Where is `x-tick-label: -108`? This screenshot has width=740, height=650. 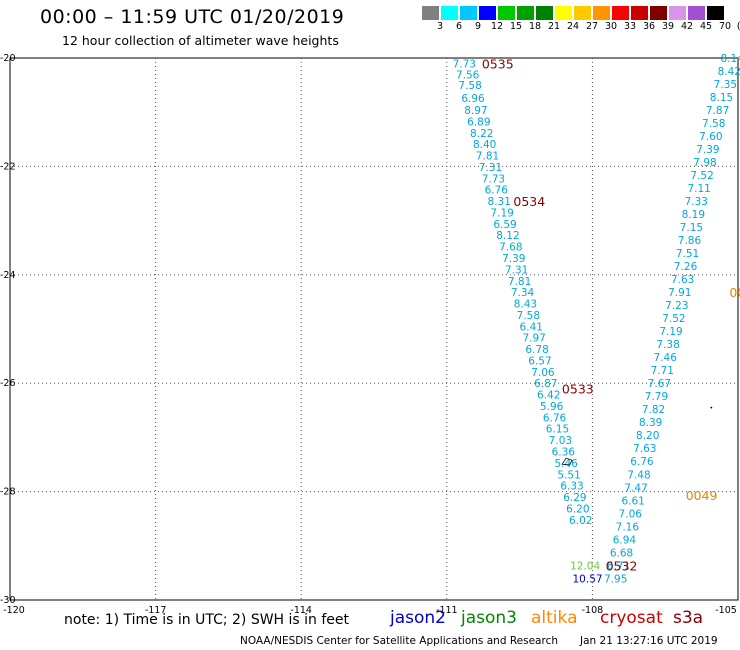 x-tick-label: -108 is located at coordinates (593, 610).